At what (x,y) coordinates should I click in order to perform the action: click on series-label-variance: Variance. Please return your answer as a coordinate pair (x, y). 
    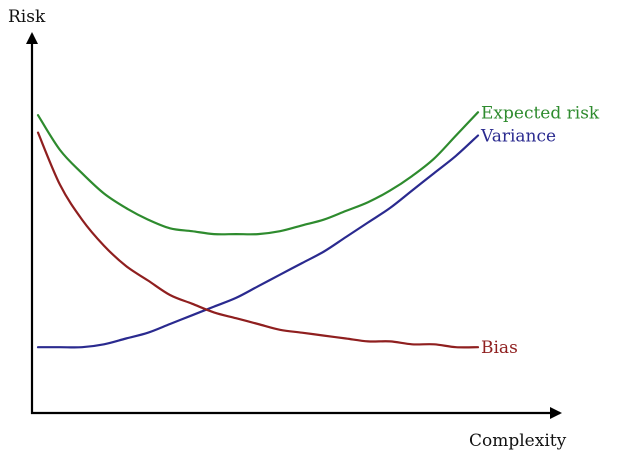
    Looking at the image, I should click on (518, 137).